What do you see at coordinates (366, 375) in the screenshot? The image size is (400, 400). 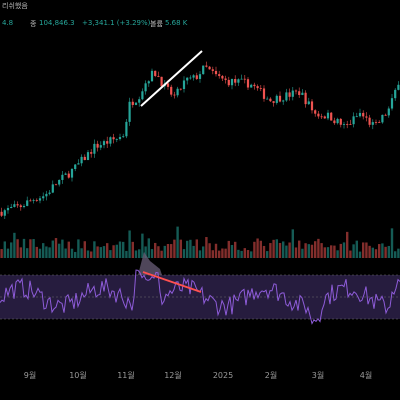 I see `x-tick-label: 4월` at bounding box center [366, 375].